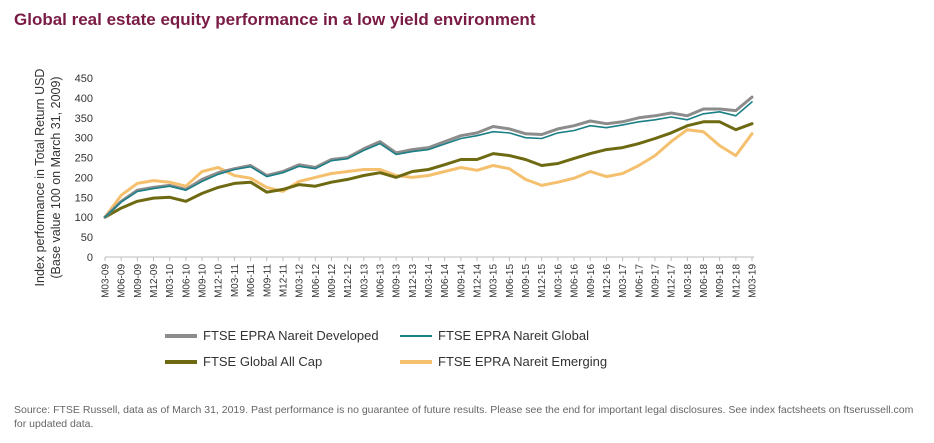 Image resolution: width=934 pixels, height=443 pixels. What do you see at coordinates (332, 281) in the screenshot?
I see `x-tick-label: M09-12` at bounding box center [332, 281].